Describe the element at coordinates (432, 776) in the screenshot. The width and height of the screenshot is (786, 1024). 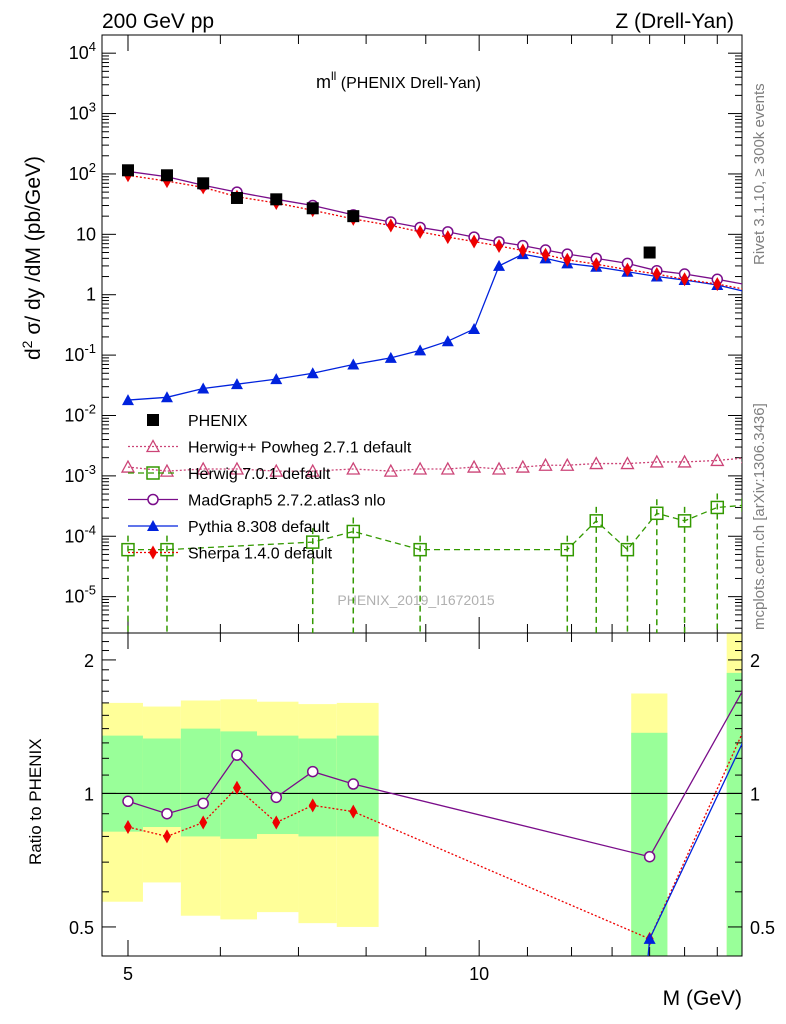
I see `ratio-series-madgraph` at that location.